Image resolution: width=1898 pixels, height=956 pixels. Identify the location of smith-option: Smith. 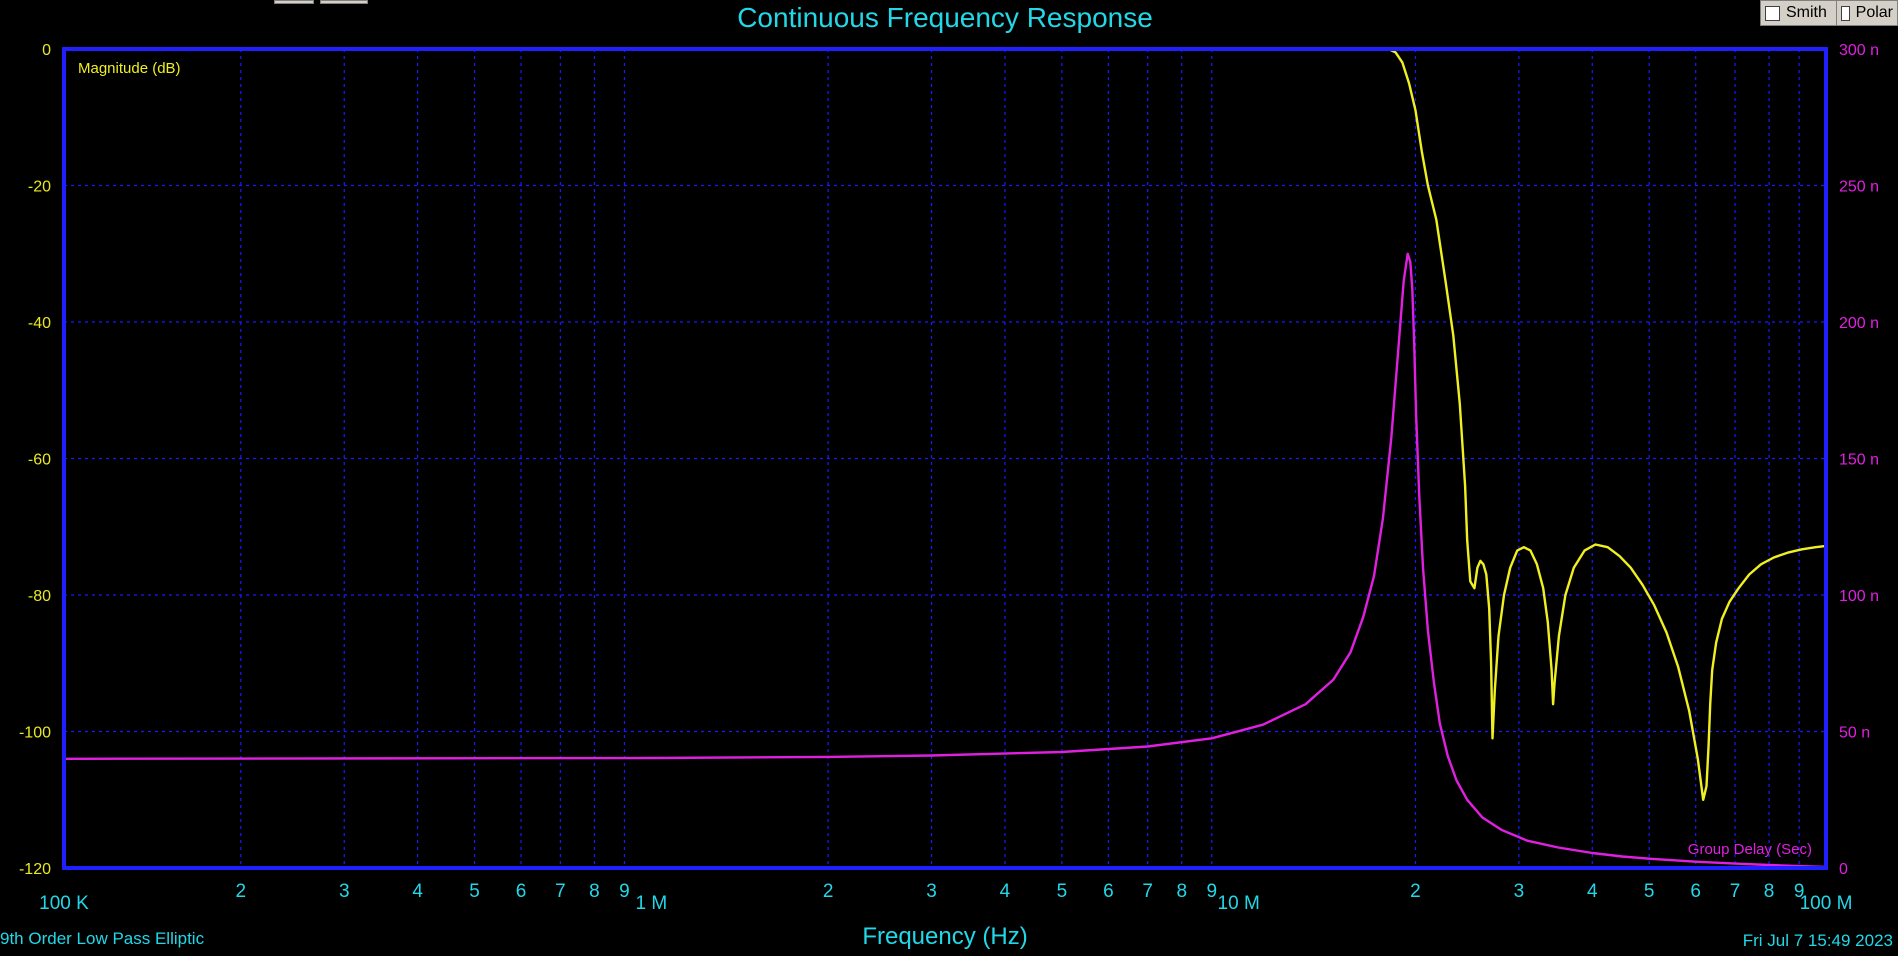
(1799, 13).